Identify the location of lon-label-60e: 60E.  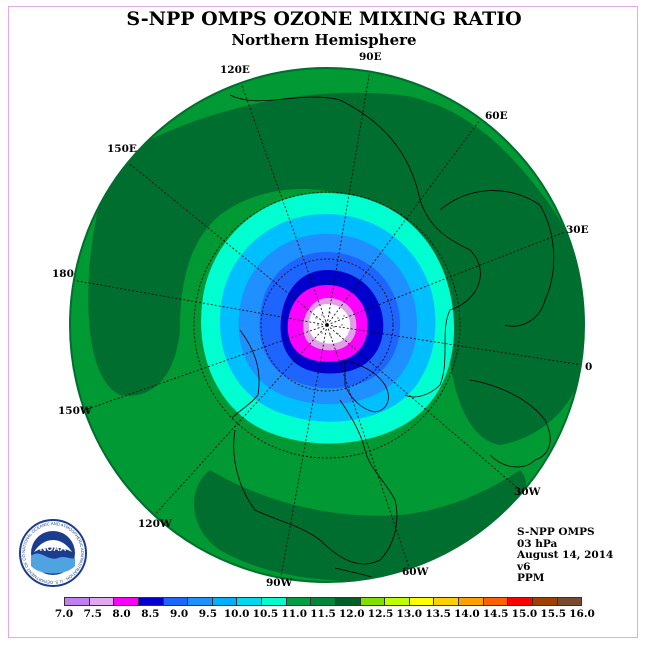
(496, 116).